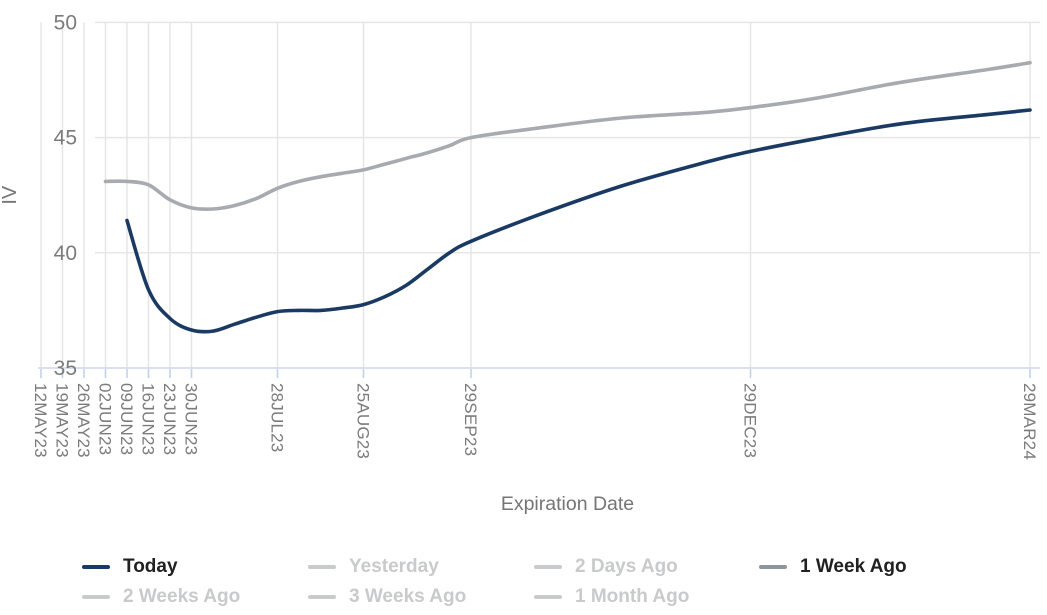 This screenshot has height=615, width=1047. I want to click on x-tick-label: 02JUN23, so click(105, 419).